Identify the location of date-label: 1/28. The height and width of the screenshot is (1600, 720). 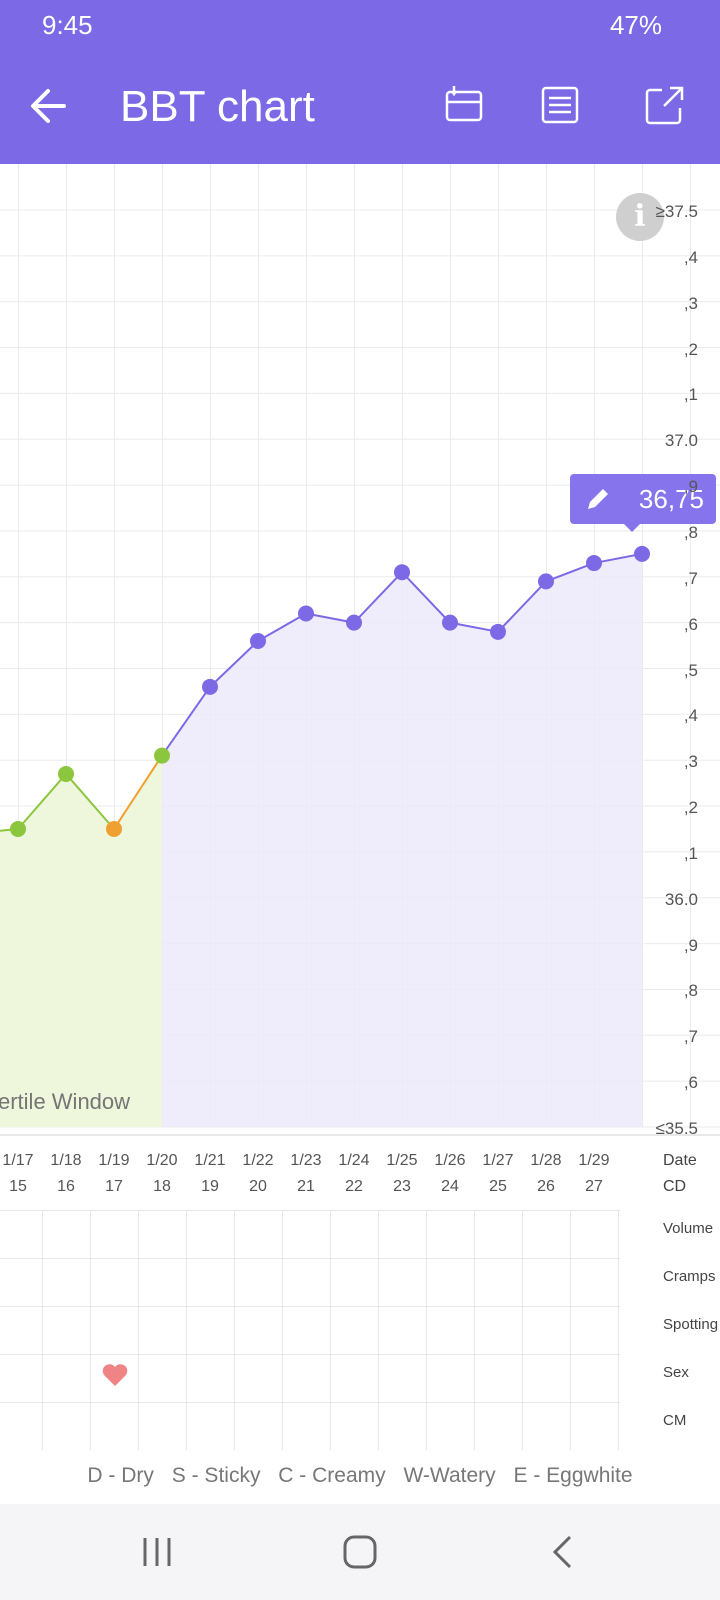
(546, 1160).